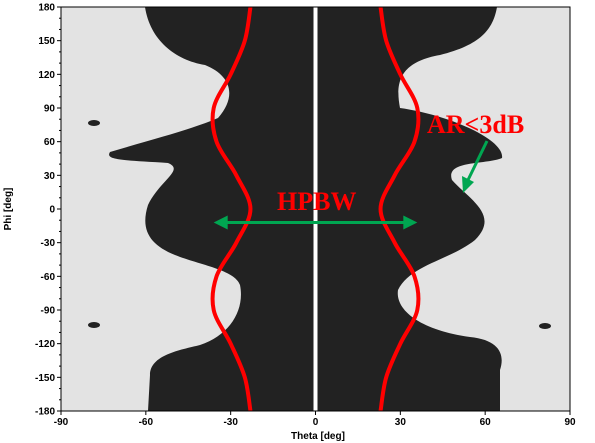  Describe the element at coordinates (318, 436) in the screenshot. I see `x-axis-label: Theta [deg]` at that location.